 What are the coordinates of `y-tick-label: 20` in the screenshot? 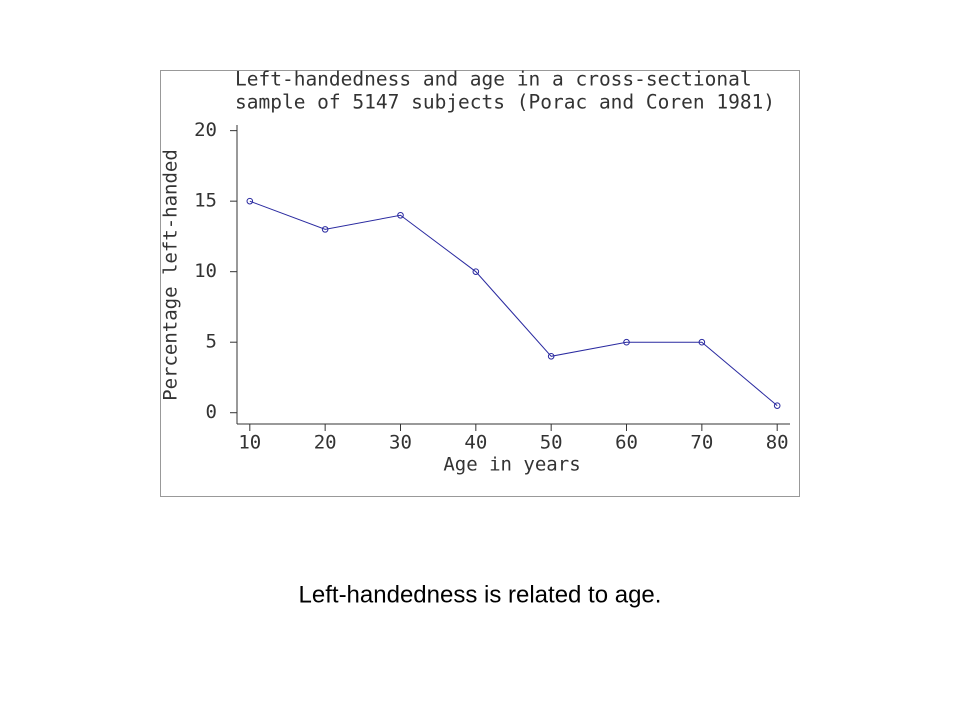 It's located at (205, 130).